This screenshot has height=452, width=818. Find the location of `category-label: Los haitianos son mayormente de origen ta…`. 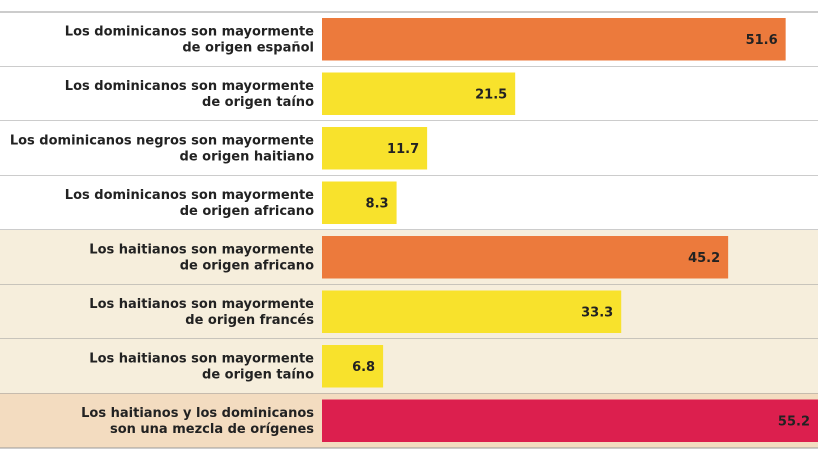

category-label: Los haitianos son mayormente de origen ta… is located at coordinates (201, 366).